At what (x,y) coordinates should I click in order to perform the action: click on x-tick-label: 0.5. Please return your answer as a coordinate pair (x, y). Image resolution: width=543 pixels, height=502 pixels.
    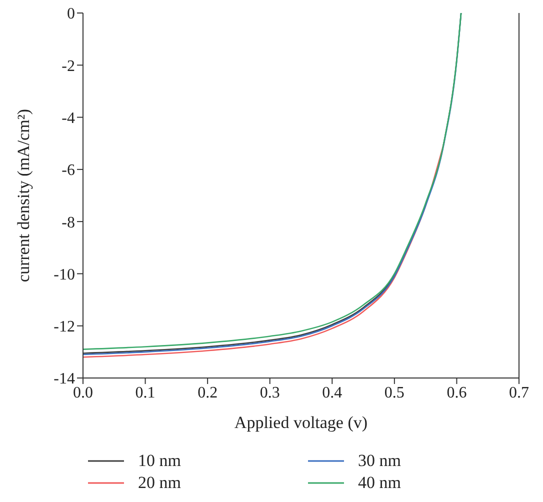
    Looking at the image, I should click on (394, 393).